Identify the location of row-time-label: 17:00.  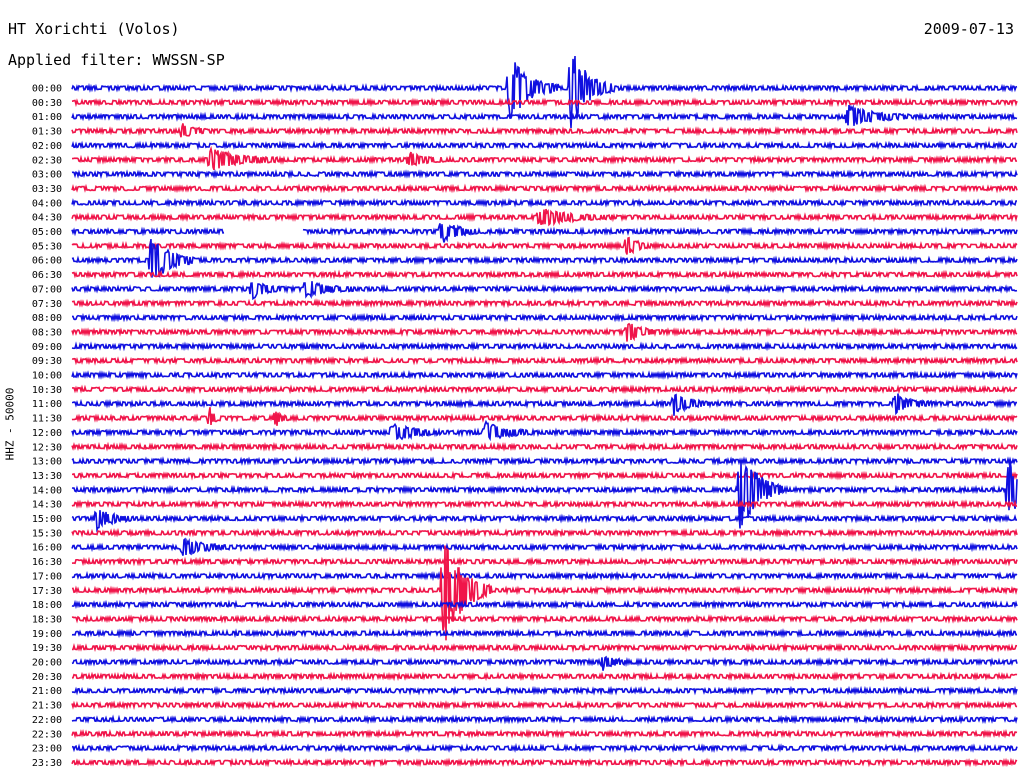
(47, 576).